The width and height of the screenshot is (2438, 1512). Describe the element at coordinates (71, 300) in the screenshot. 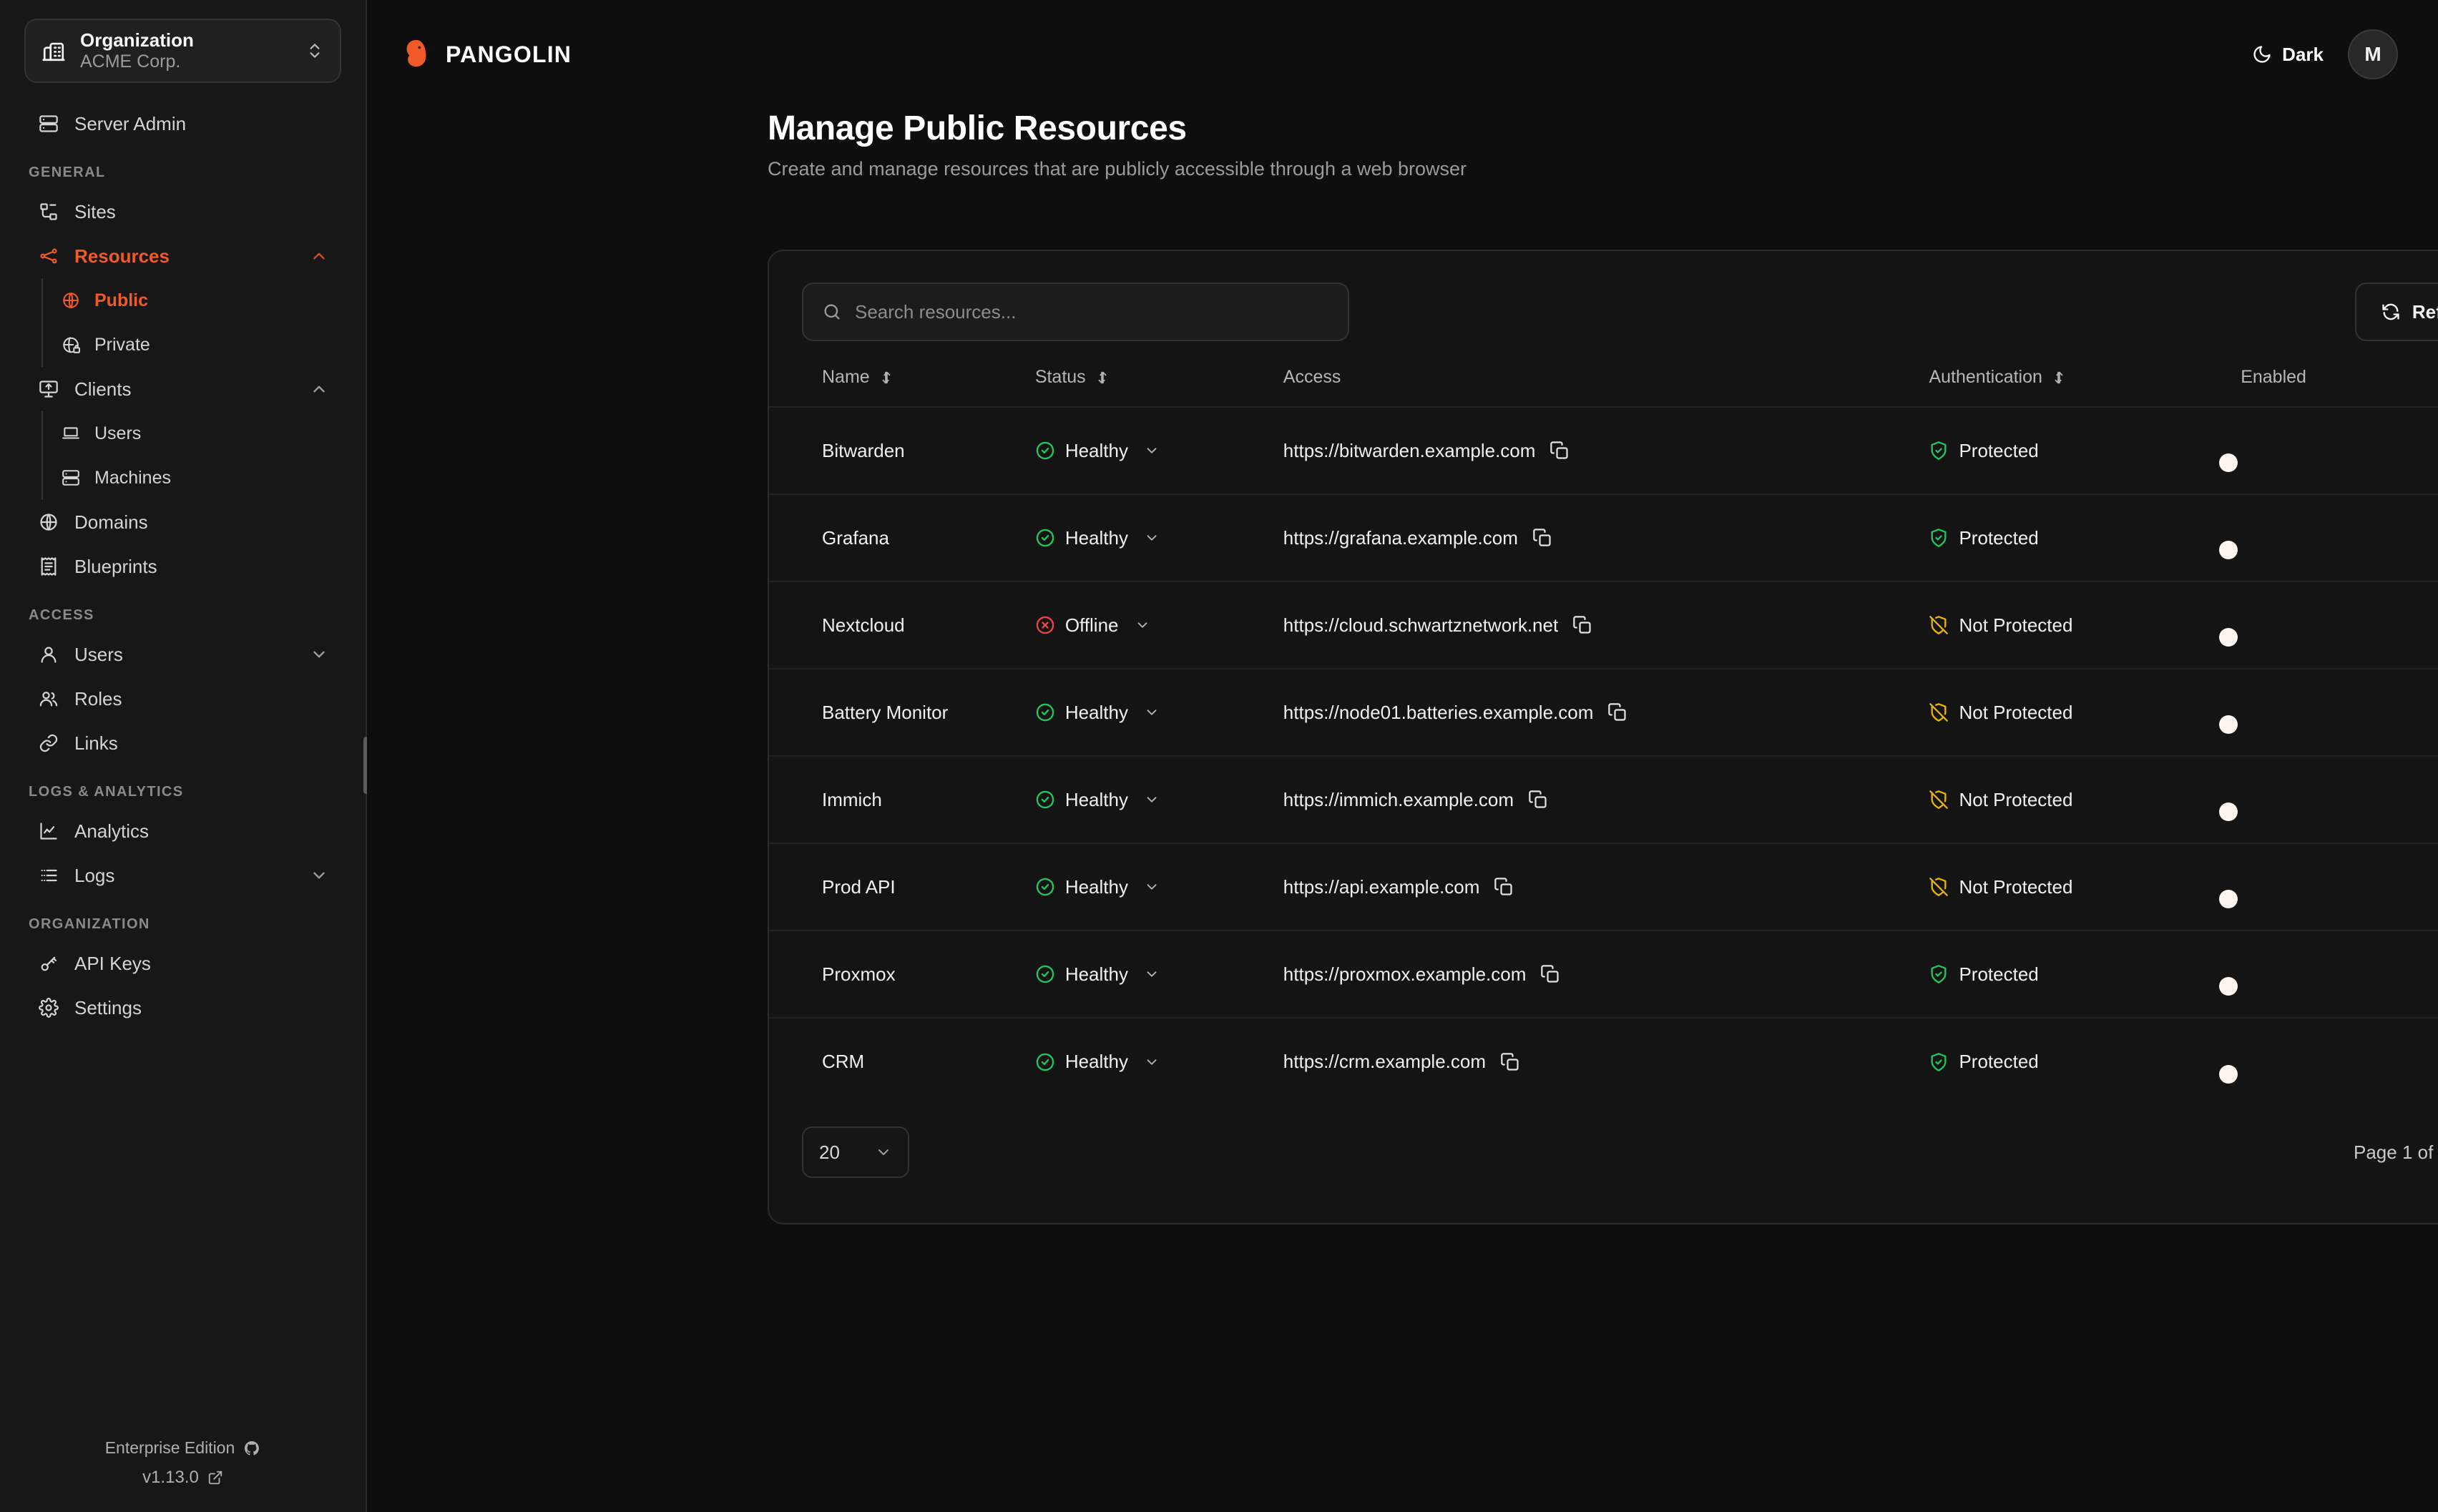

I see `globe-icon` at that location.